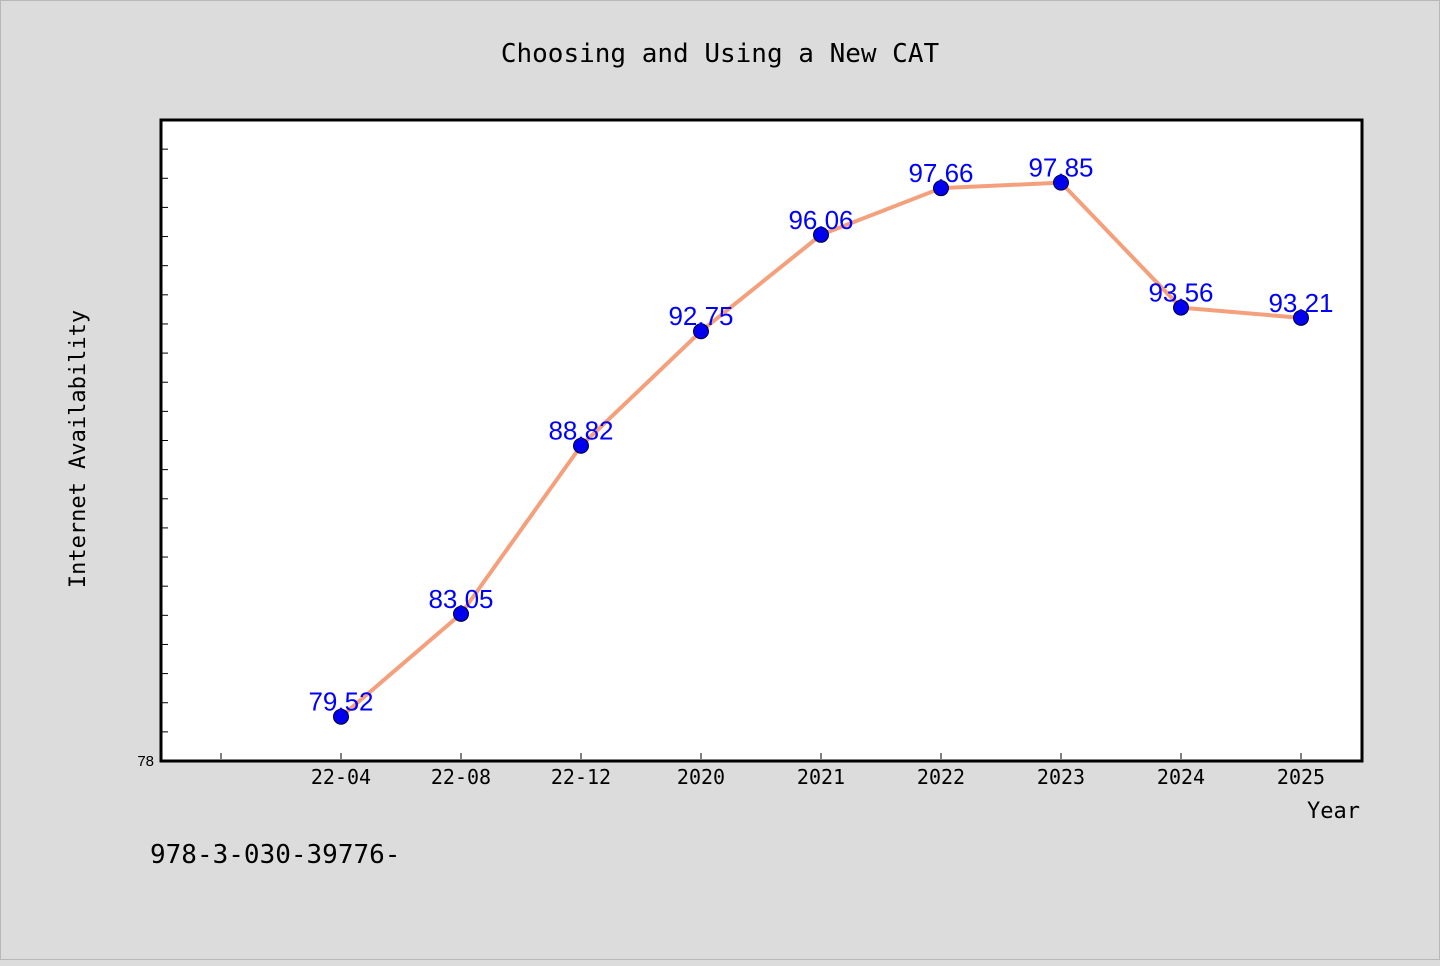 Image resolution: width=1440 pixels, height=966 pixels. Describe the element at coordinates (461, 777) in the screenshot. I see `x-tick-label: 22-08` at that location.